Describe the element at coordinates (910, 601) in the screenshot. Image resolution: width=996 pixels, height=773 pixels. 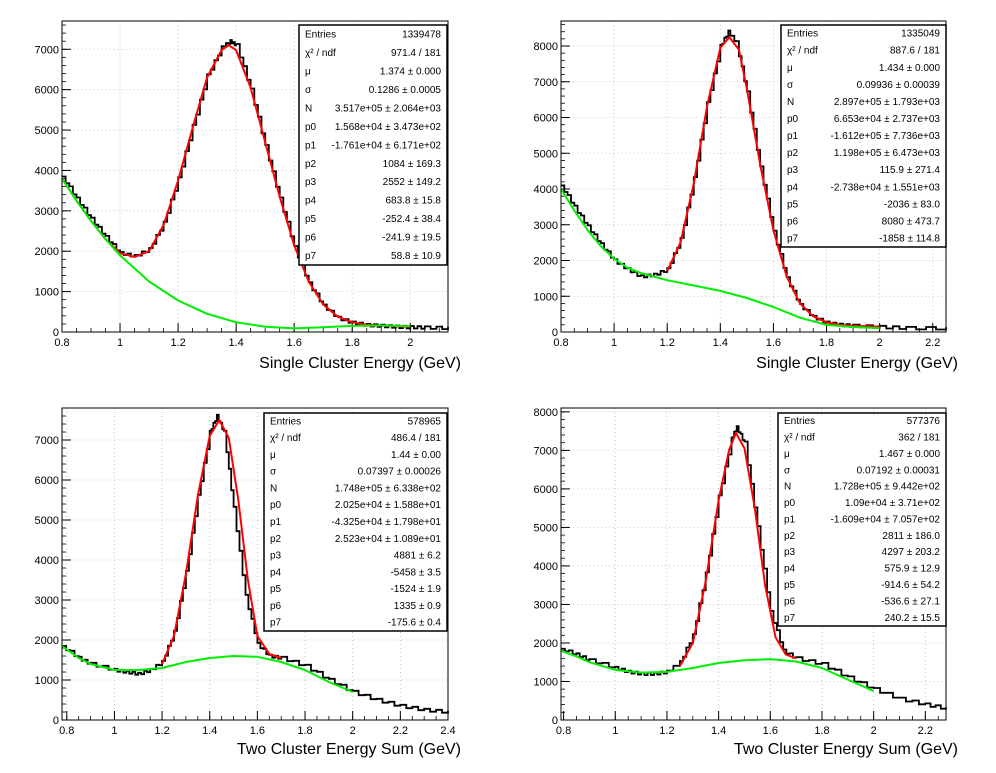
I see `stats-value: -536.6 ± 27.1` at that location.